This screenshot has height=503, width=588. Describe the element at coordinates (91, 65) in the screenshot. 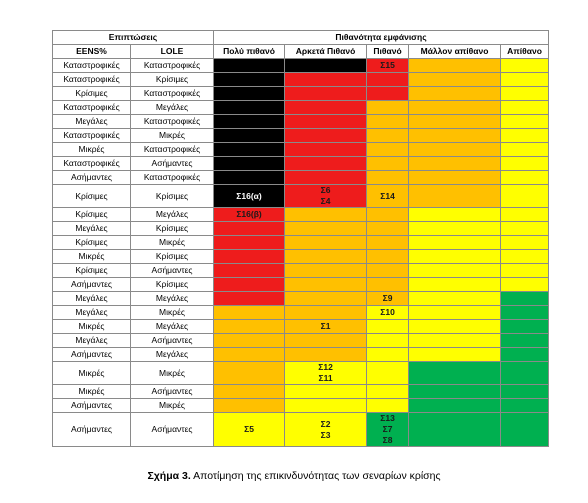

I see `eens-cell: Καταστροφικές` at that location.